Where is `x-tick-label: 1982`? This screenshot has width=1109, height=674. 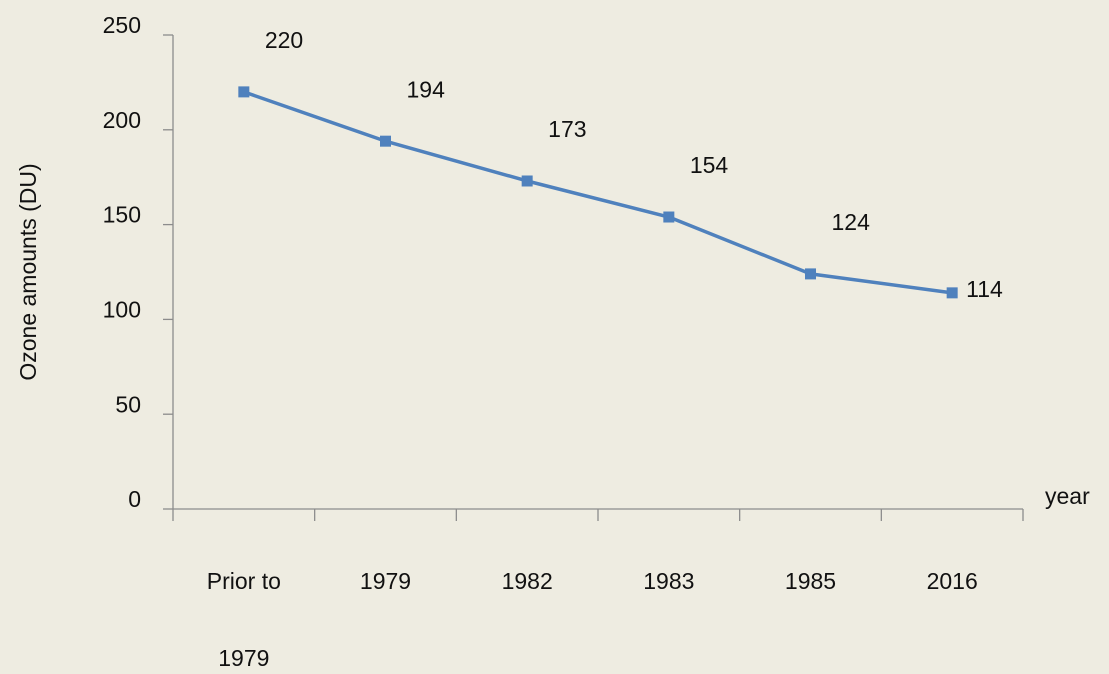 x-tick-label: 1982 is located at coordinates (527, 581).